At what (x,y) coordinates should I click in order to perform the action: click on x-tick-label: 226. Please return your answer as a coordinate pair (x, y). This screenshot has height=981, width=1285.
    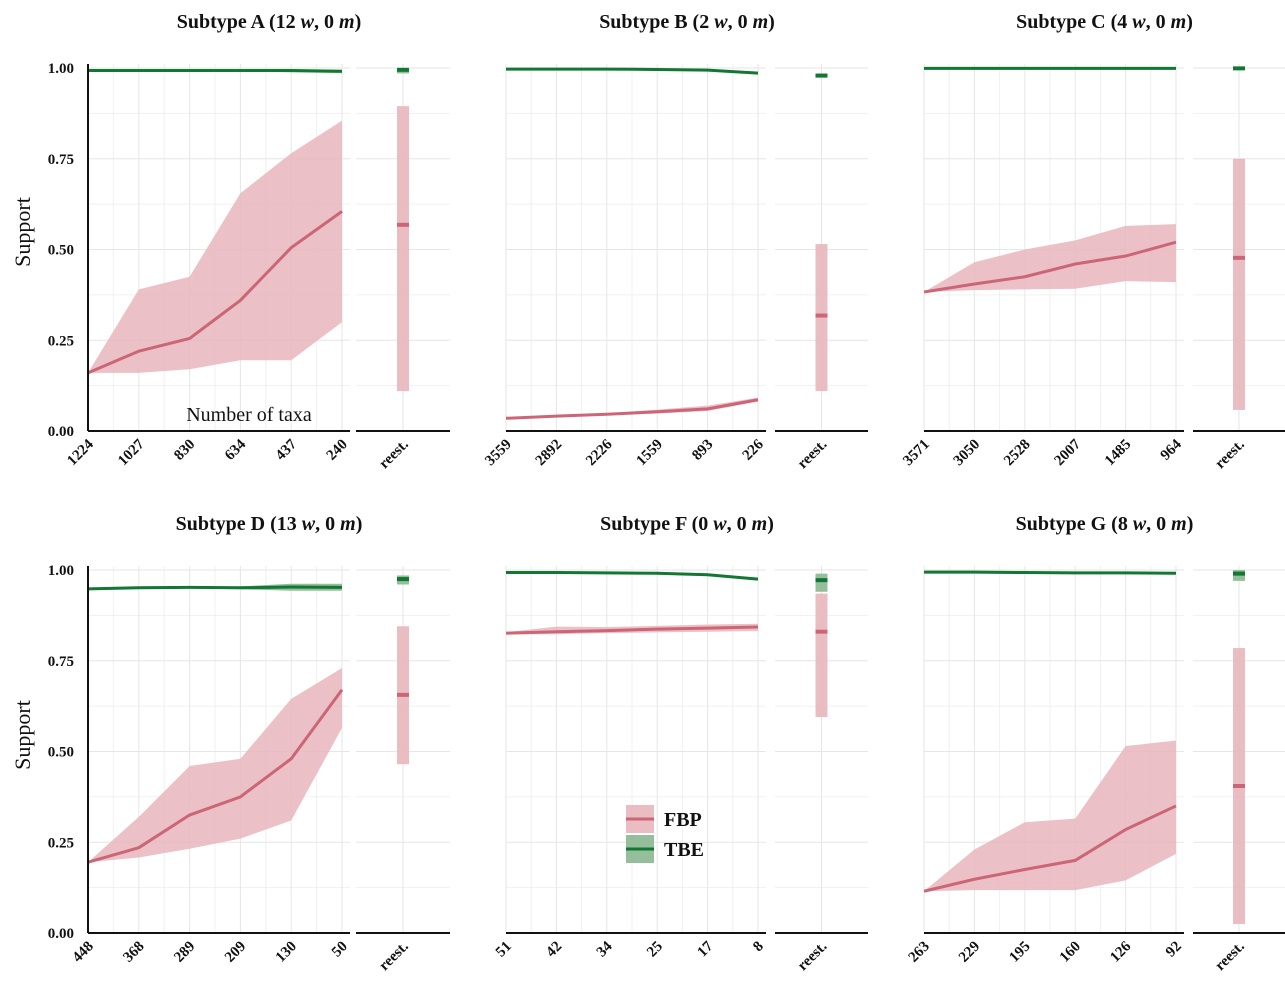
    Looking at the image, I should click on (754, 450).